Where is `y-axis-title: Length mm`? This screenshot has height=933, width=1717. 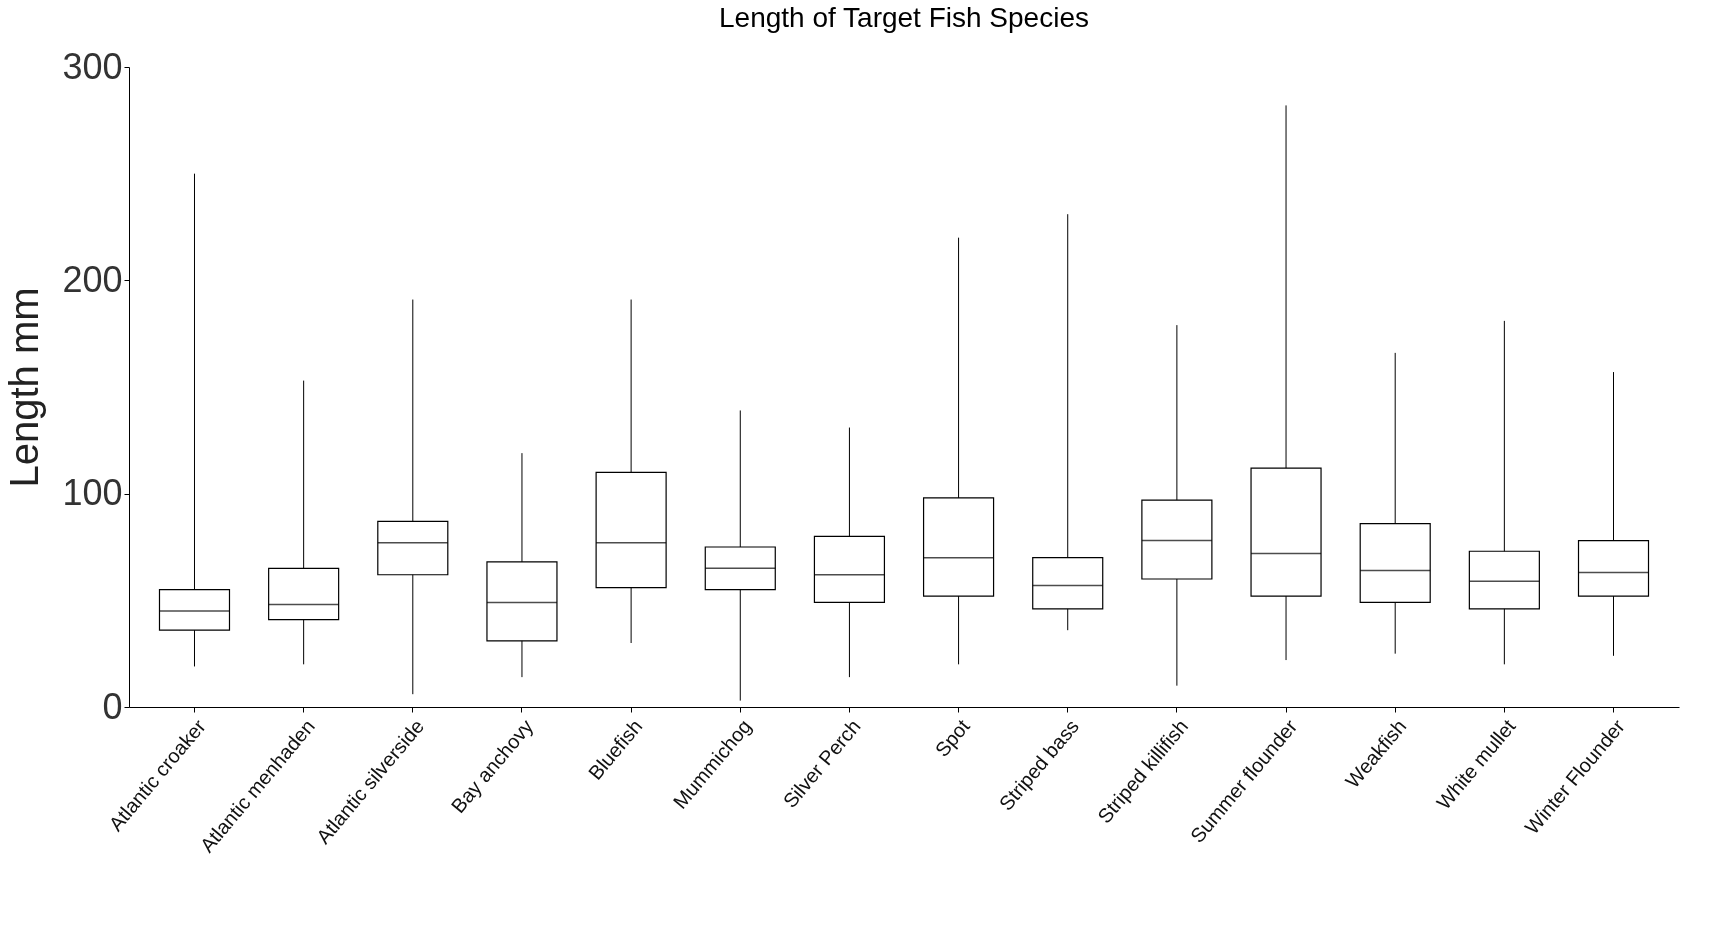 y-axis-title: Length mm is located at coordinates (24, 387).